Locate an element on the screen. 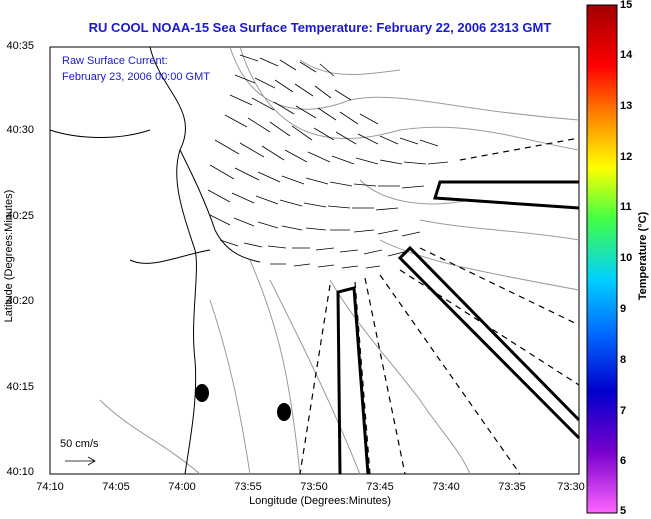 The image size is (651, 519). x-tick: 73:35 is located at coordinates (512, 487).